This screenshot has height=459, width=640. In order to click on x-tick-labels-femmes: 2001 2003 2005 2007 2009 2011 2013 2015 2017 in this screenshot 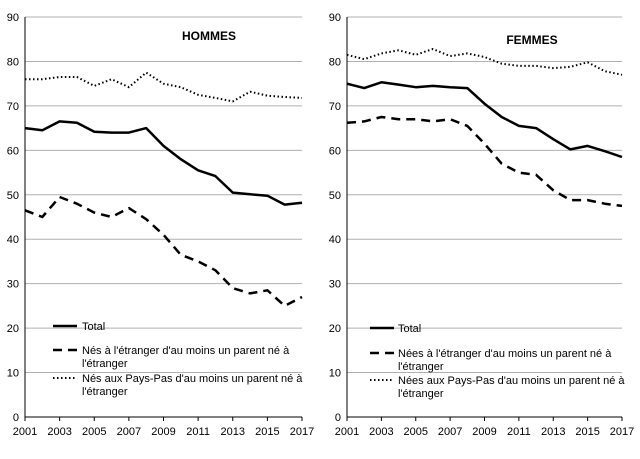, I will do `click(484, 432)`.